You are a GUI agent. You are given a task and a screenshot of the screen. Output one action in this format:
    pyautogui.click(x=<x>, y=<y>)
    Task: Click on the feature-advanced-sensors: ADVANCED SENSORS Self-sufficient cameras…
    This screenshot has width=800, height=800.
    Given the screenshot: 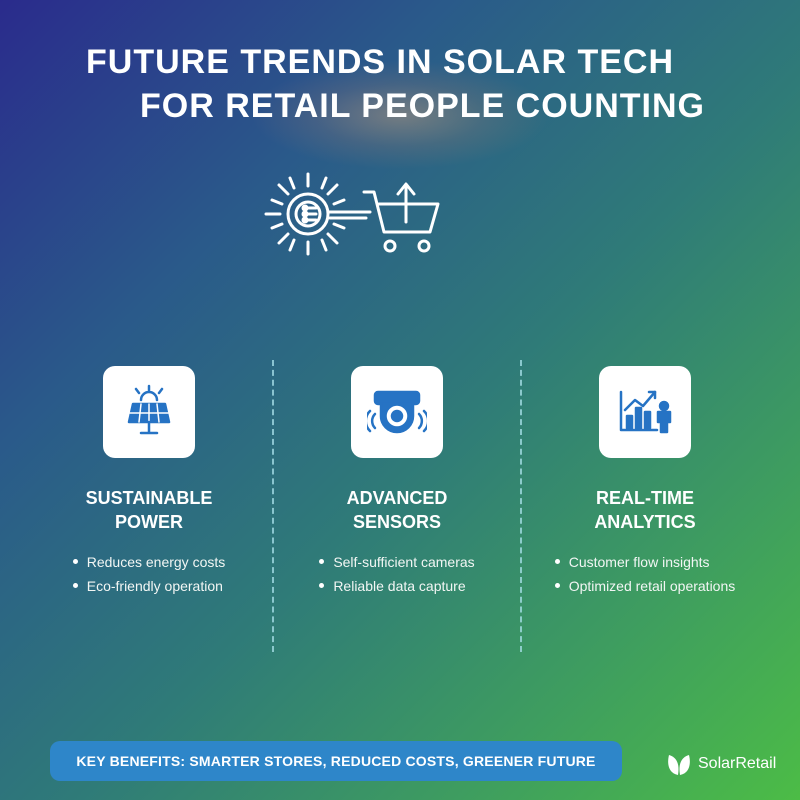 What is the action you would take?
    pyautogui.click(x=397, y=482)
    